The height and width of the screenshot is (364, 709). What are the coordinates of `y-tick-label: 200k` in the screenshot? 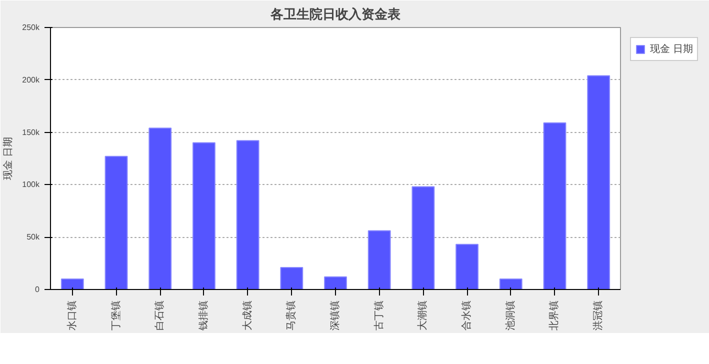 It's located at (31, 79).